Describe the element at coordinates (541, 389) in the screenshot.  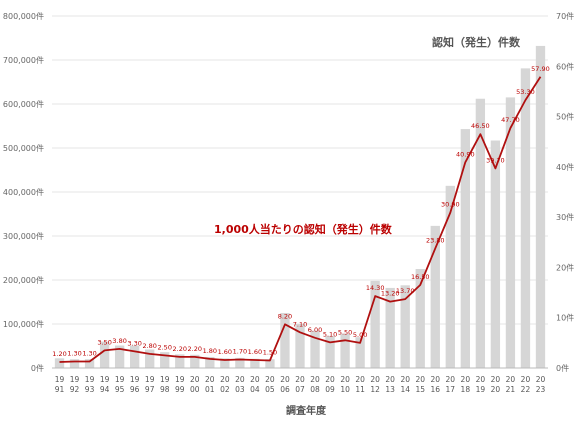
I see `x-tick-label: 23` at that location.